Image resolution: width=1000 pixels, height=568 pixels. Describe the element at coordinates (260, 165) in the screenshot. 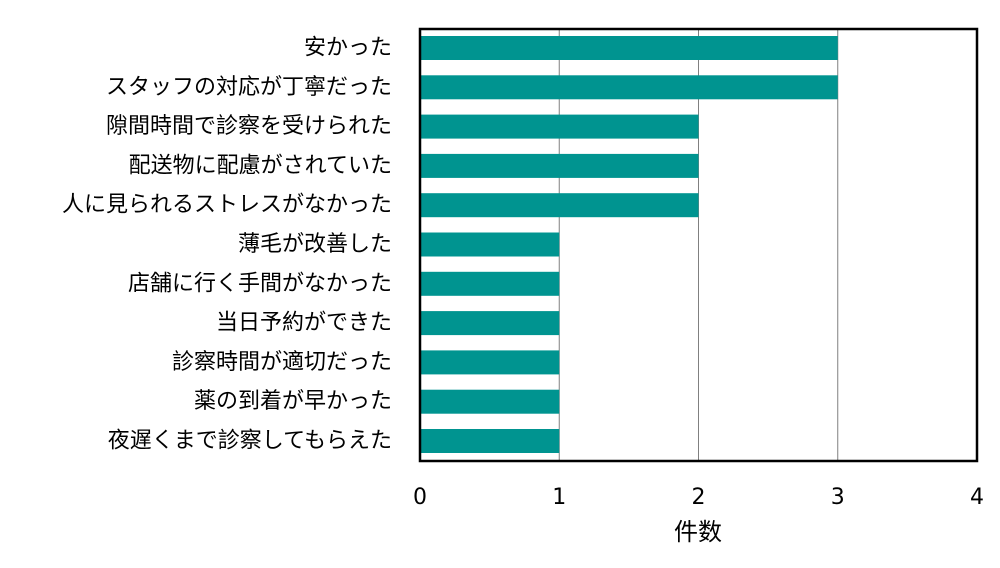

I see `category-label-3: 配送物に配慮がされていた` at that location.